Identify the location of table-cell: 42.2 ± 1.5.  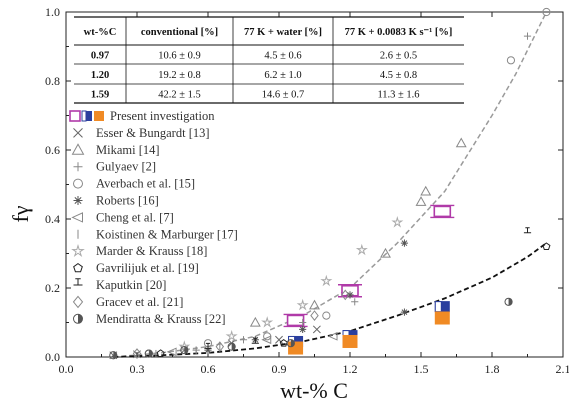
(179, 95).